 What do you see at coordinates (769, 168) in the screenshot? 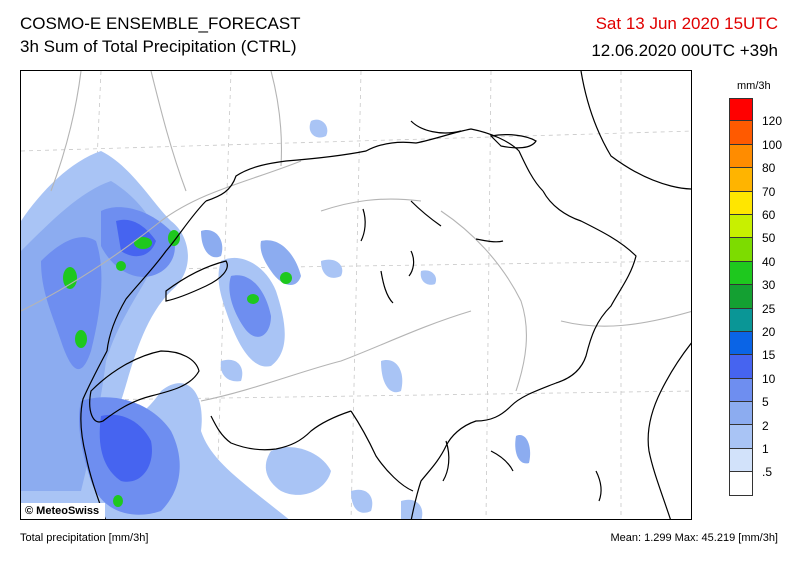
I see `colorbar-label: 80` at bounding box center [769, 168].